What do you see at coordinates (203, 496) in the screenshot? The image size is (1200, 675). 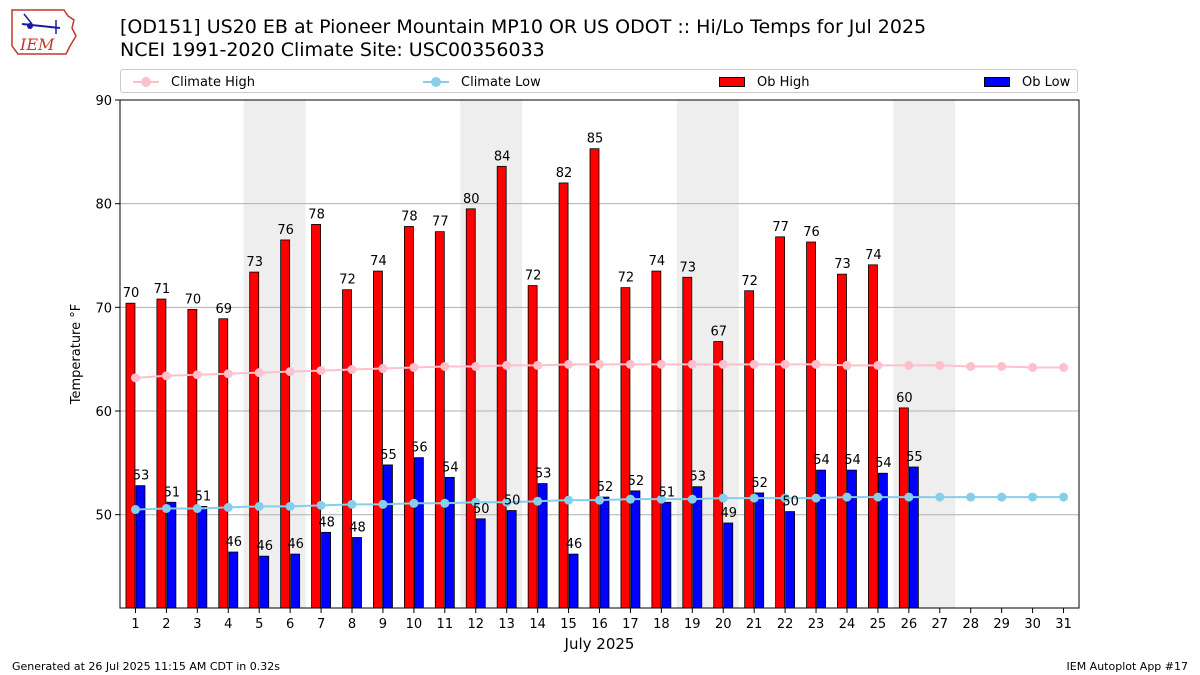 I see `ob-low-label: 51` at bounding box center [203, 496].